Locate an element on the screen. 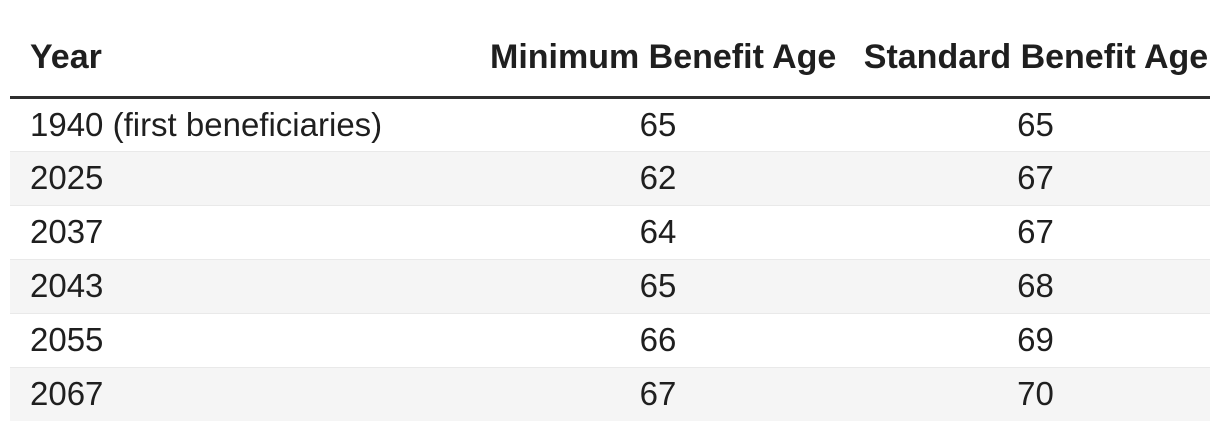  year-cell: 2043 is located at coordinates (67, 285).